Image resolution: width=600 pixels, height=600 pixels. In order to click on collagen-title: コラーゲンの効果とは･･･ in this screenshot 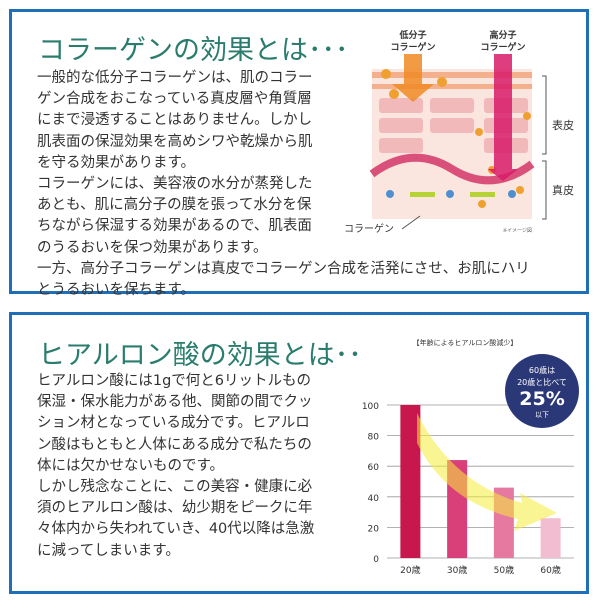, I will do `click(193, 50)`.